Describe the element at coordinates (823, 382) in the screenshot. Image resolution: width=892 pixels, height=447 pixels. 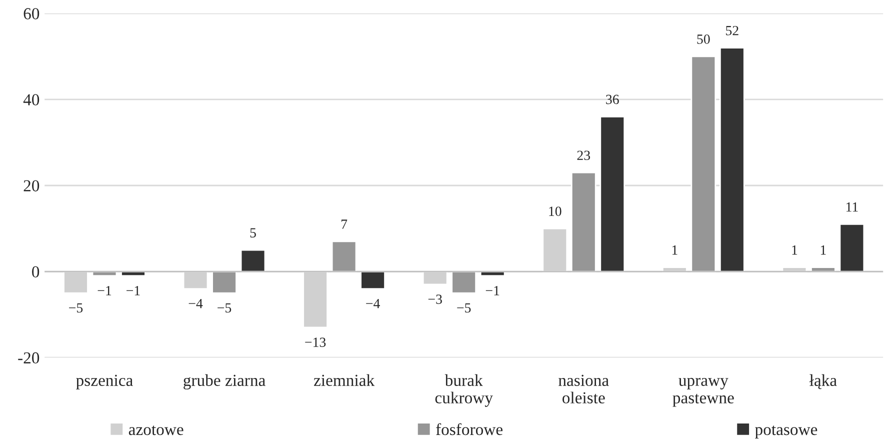
I see `x-tick-label: łąka` at that location.